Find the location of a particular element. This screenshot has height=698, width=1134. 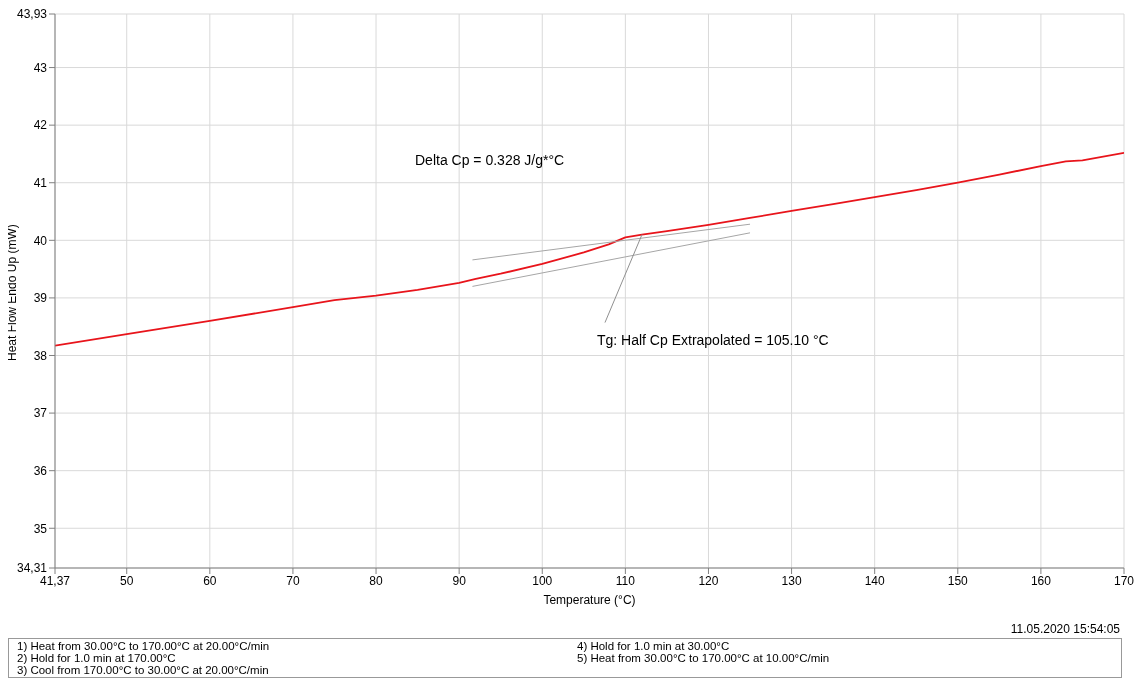

x-tick-label: 70 is located at coordinates (293, 580).